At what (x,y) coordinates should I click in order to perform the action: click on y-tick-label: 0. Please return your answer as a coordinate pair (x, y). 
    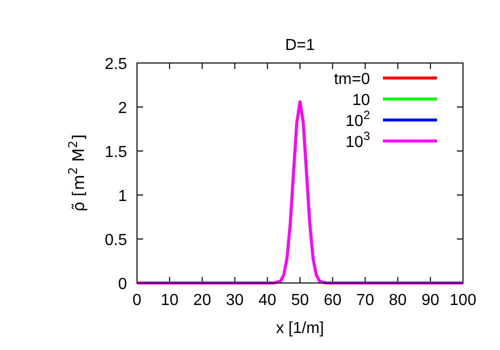
    Looking at the image, I should click on (123, 284).